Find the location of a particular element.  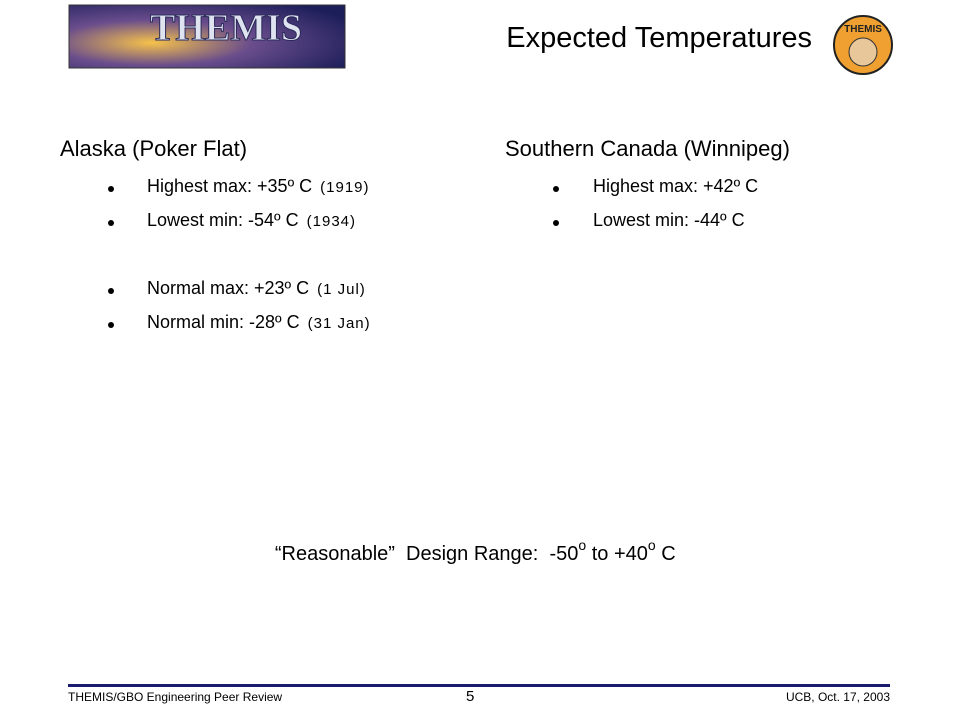

footer-rule is located at coordinates (479, 685).